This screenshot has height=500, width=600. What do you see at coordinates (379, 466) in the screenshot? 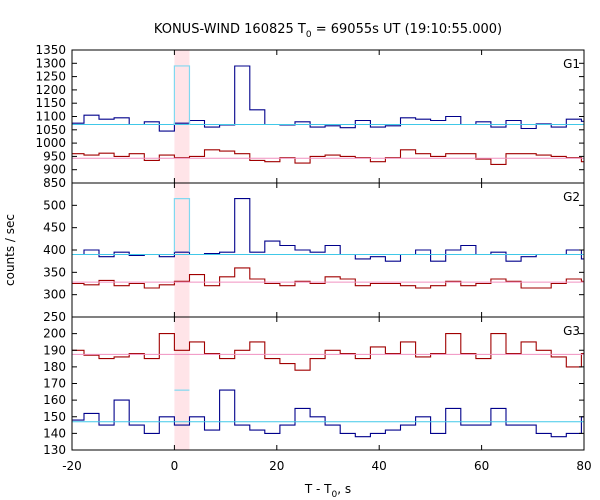
I see `x-tick-label: 40` at bounding box center [379, 466].